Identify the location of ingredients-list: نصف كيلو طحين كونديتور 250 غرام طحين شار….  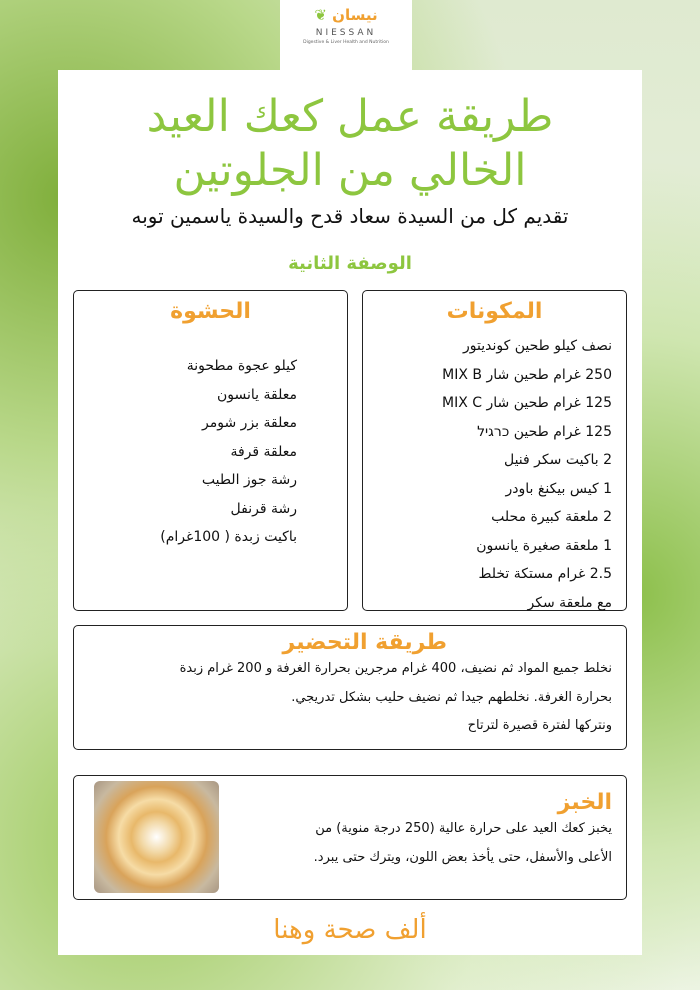
(494, 470).